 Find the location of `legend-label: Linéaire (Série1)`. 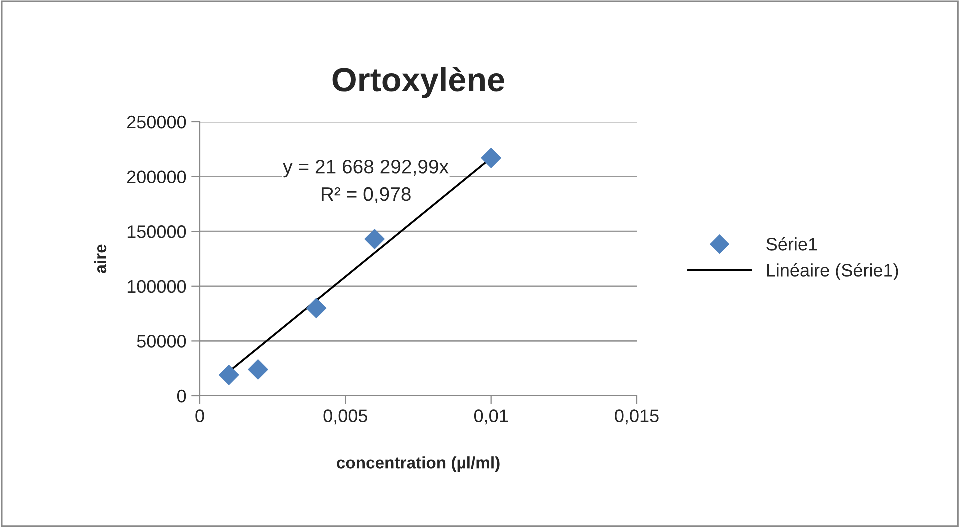

legend-label: Linéaire (Série1) is located at coordinates (832, 271).